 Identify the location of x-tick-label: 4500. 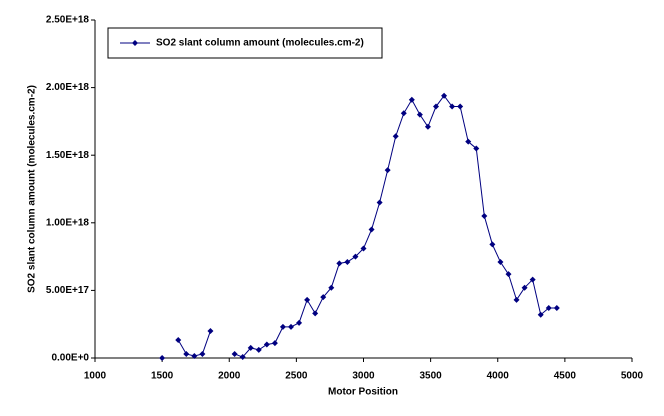
(565, 376).